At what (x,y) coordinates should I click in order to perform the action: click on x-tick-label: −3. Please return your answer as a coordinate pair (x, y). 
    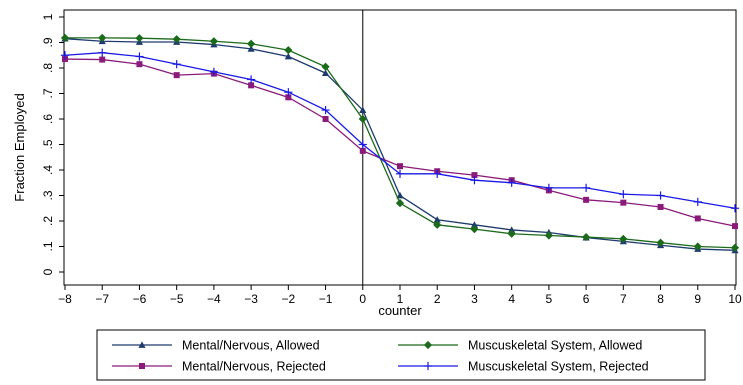
    Looking at the image, I should click on (251, 299).